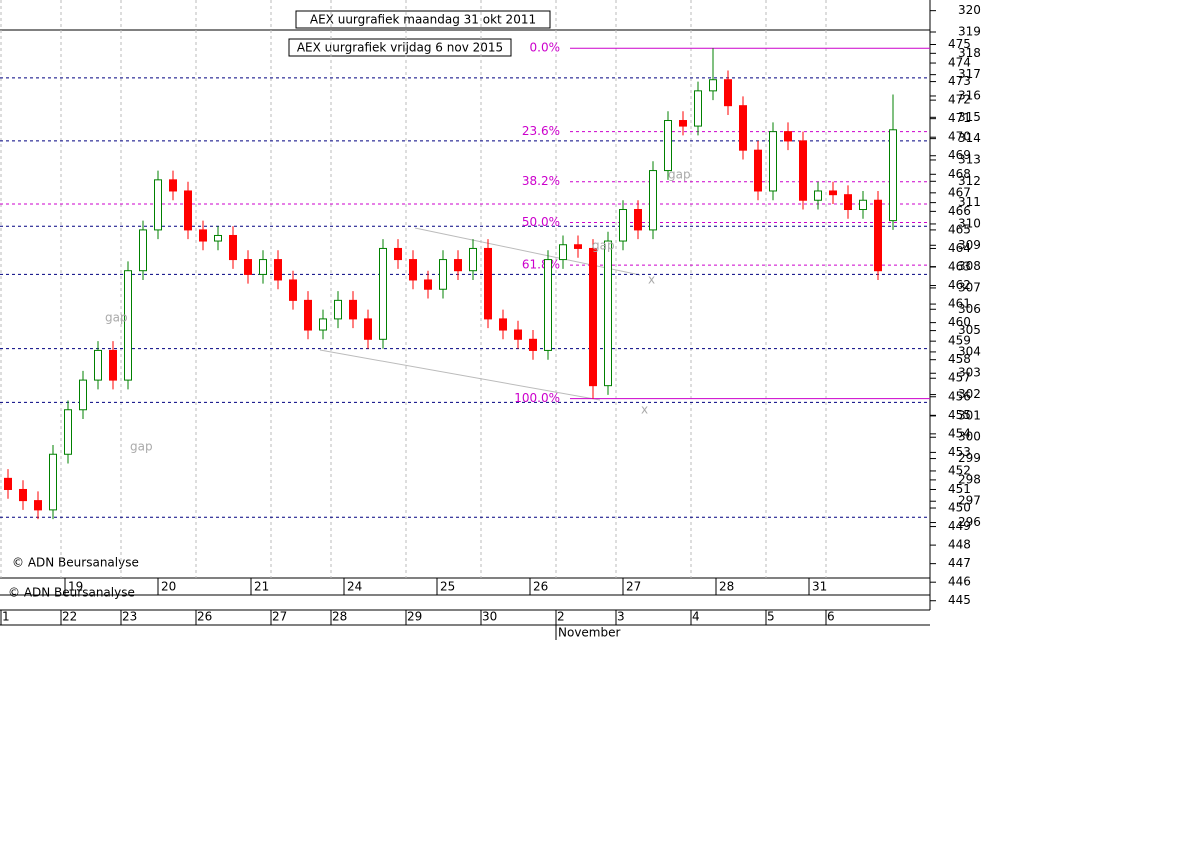  I want to click on y-tick-label: 310, so click(969, 223).